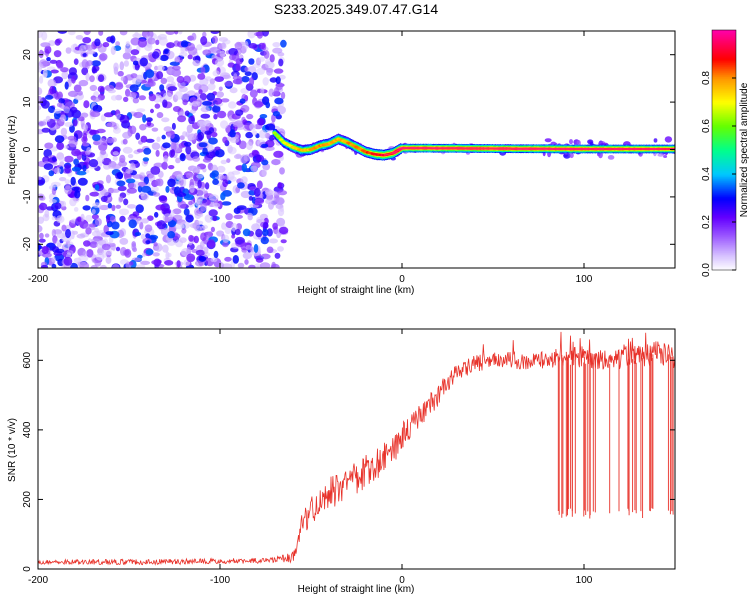 The image size is (750, 600). I want to click on snr-y-label: SNR (10 * v/v), so click(12, 450).